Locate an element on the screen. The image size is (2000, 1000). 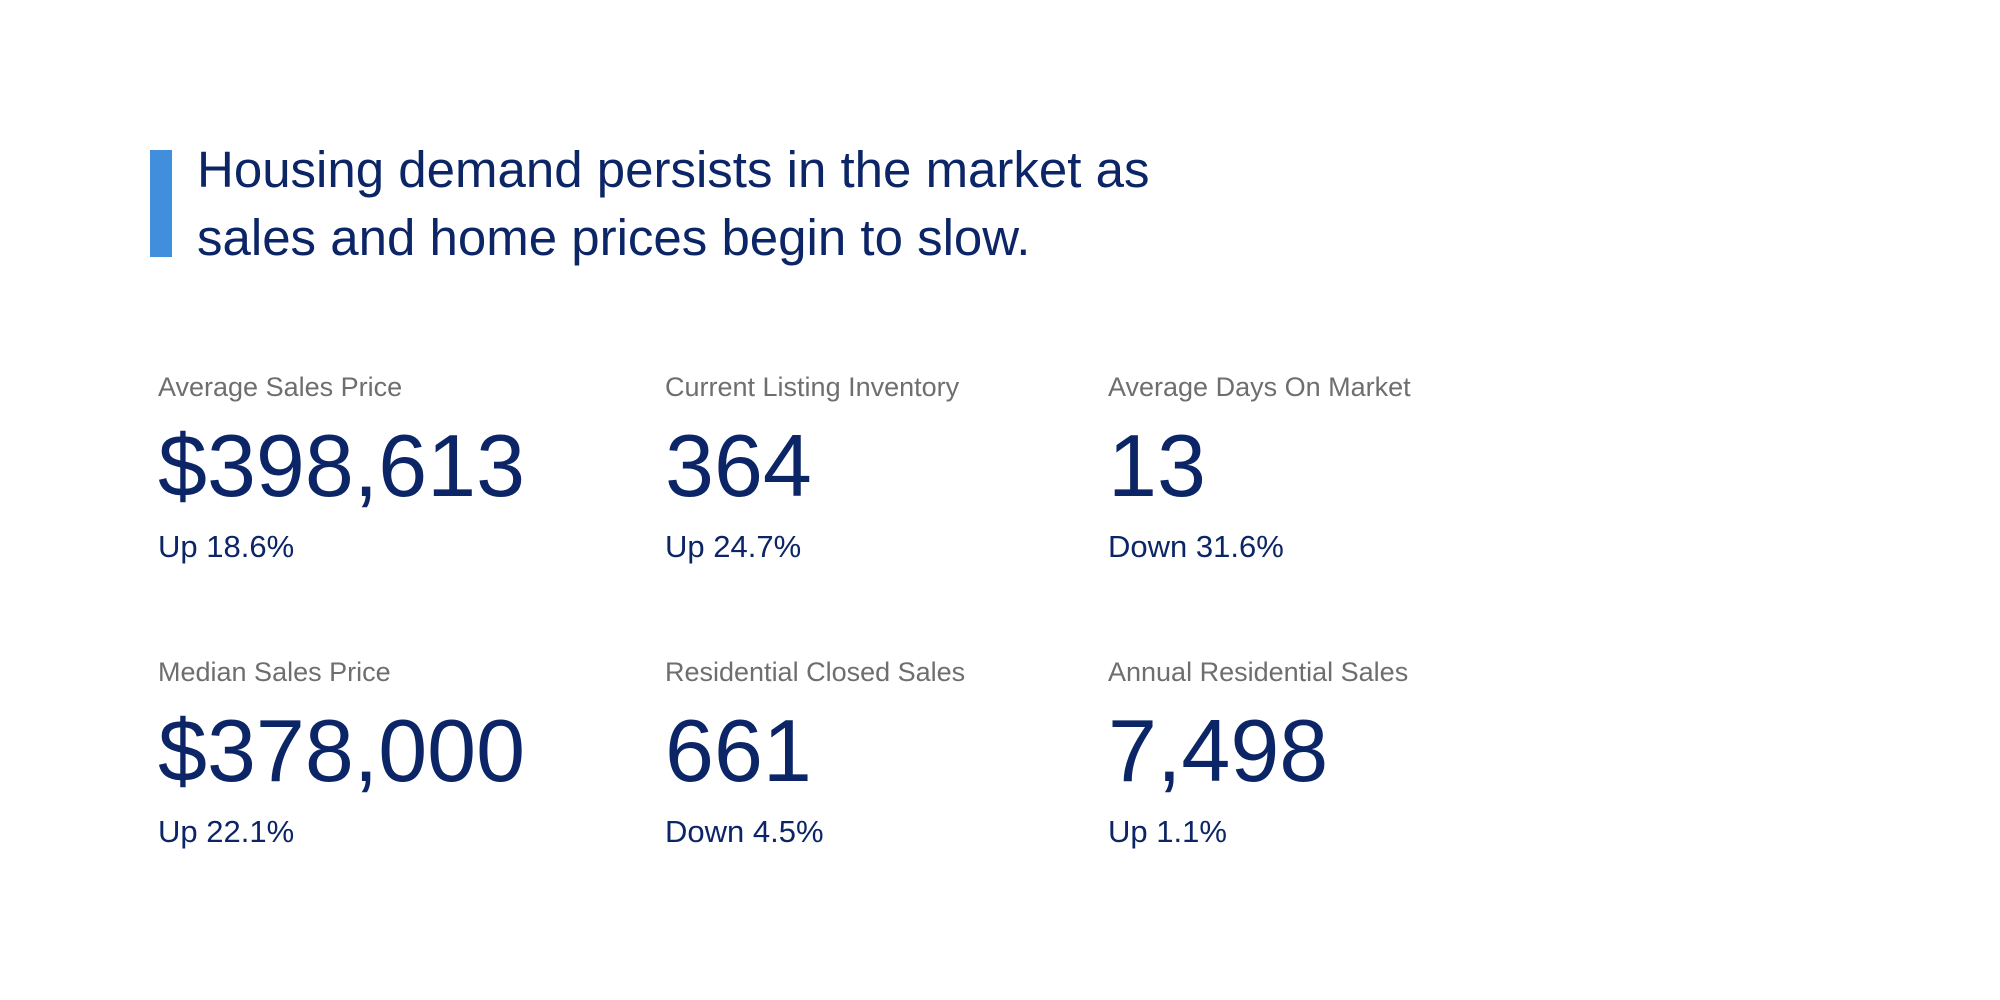
stat-average-days-on-market: Average Days On Market 13 Down 31.6% is located at coordinates (1318, 468).